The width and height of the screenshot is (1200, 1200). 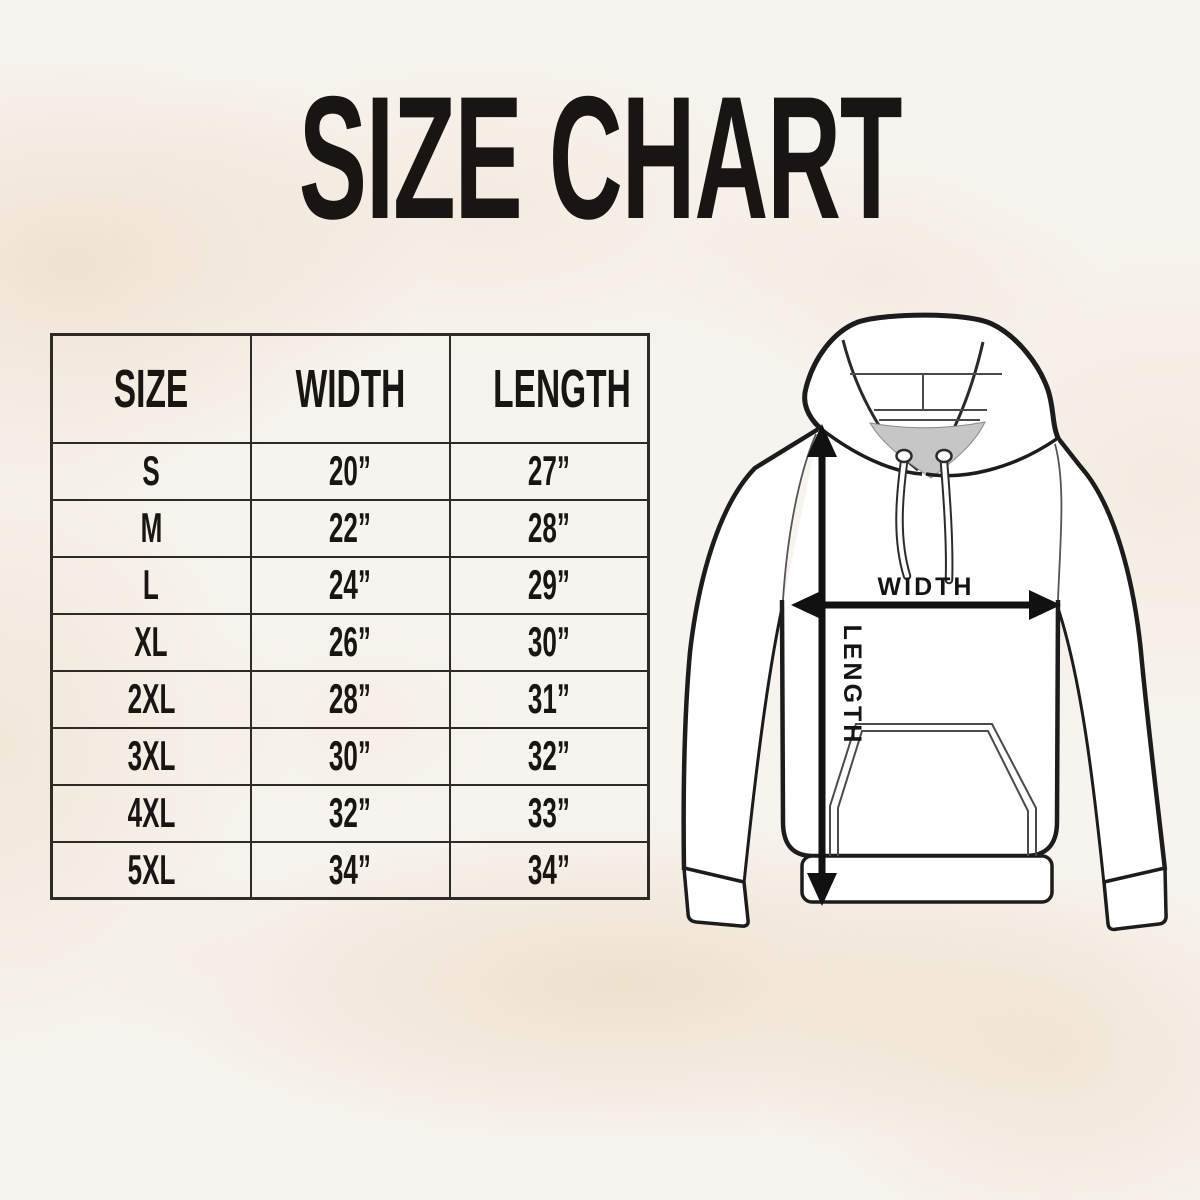 What do you see at coordinates (927, 879) in the screenshot?
I see `hem-band` at bounding box center [927, 879].